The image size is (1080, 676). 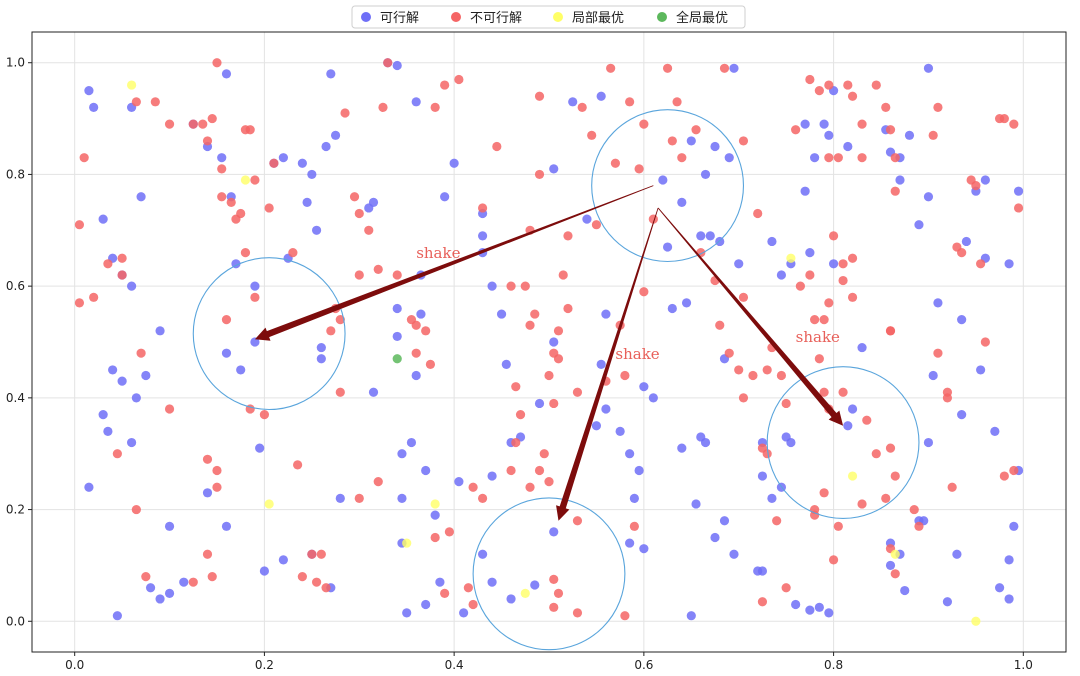 I want to click on y-tick-label: 0.6, so click(x=15, y=286).